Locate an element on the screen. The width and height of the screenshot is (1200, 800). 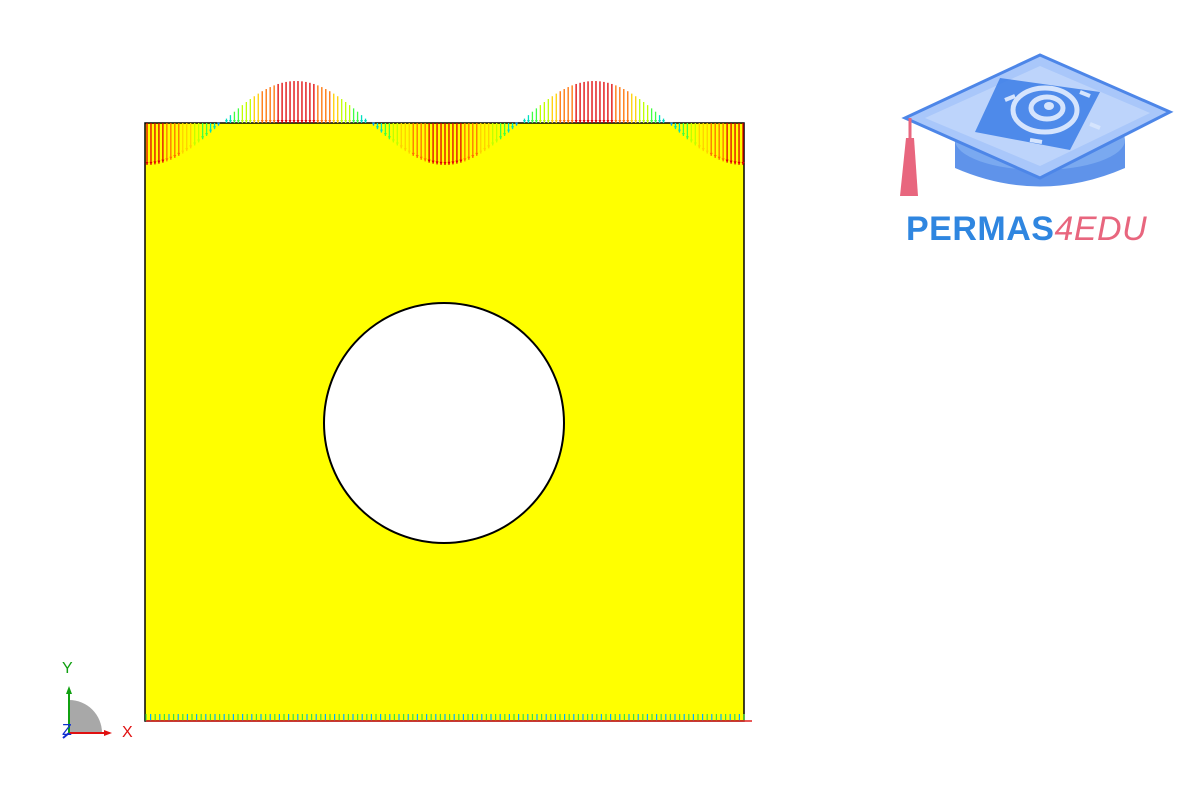
x-axis-label: X is located at coordinates (127, 732).